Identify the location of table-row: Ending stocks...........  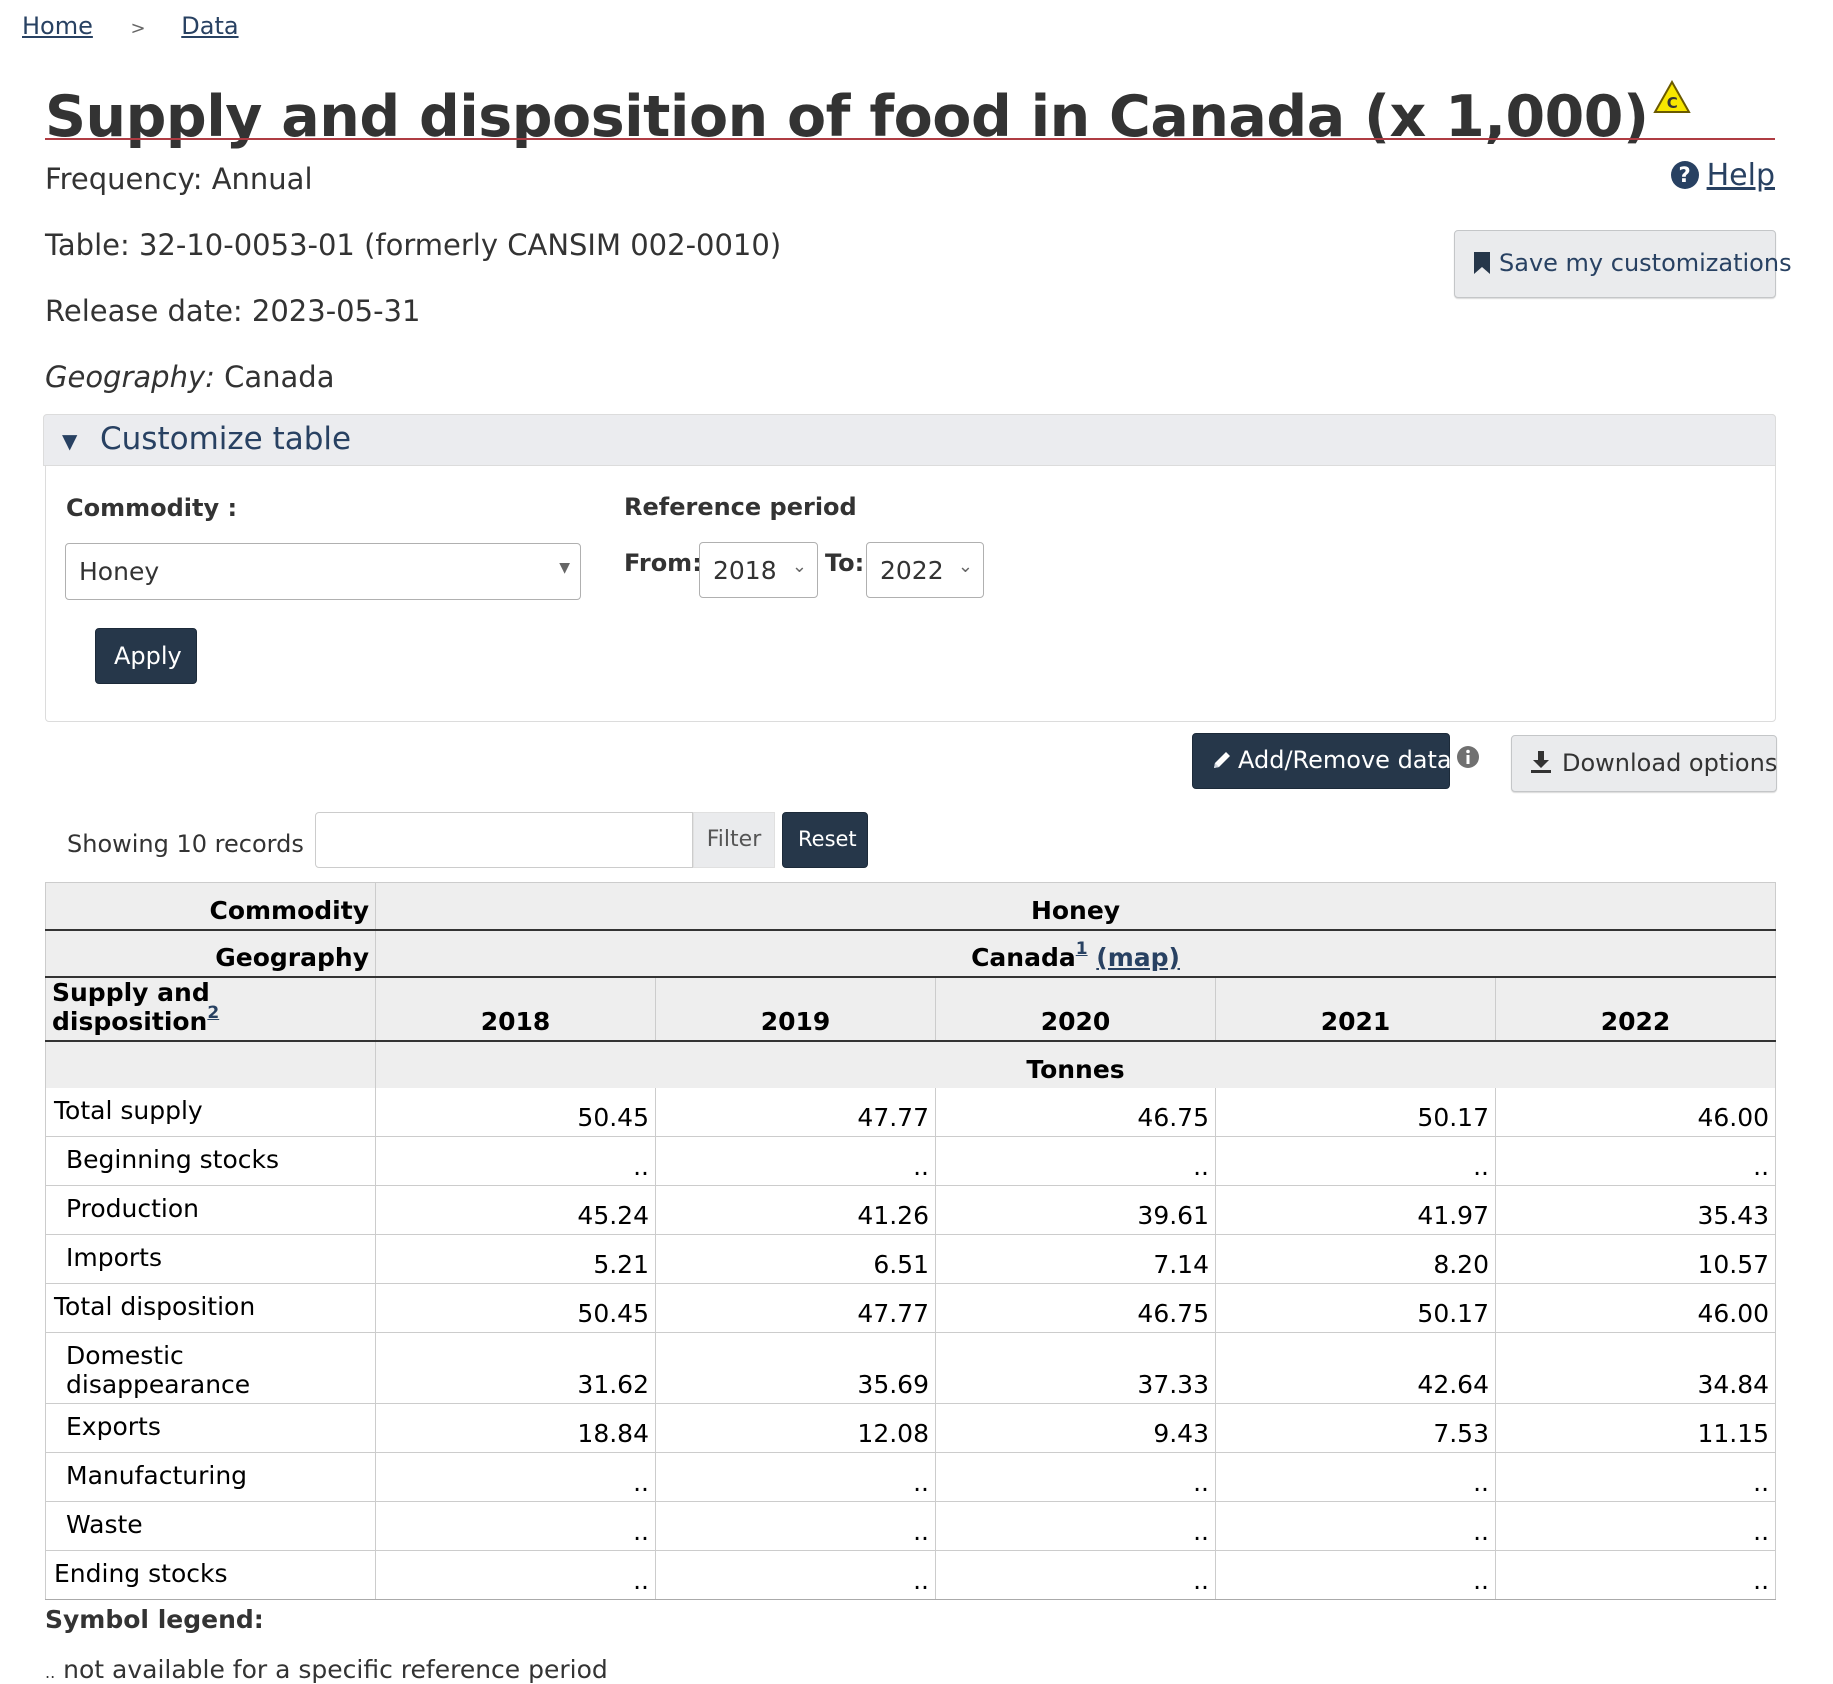
(911, 1575).